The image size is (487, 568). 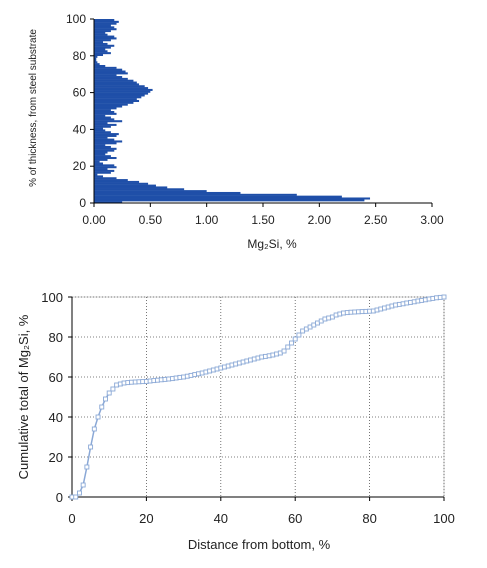 I want to click on top-x-tick-label: 3.00, so click(x=432, y=220).